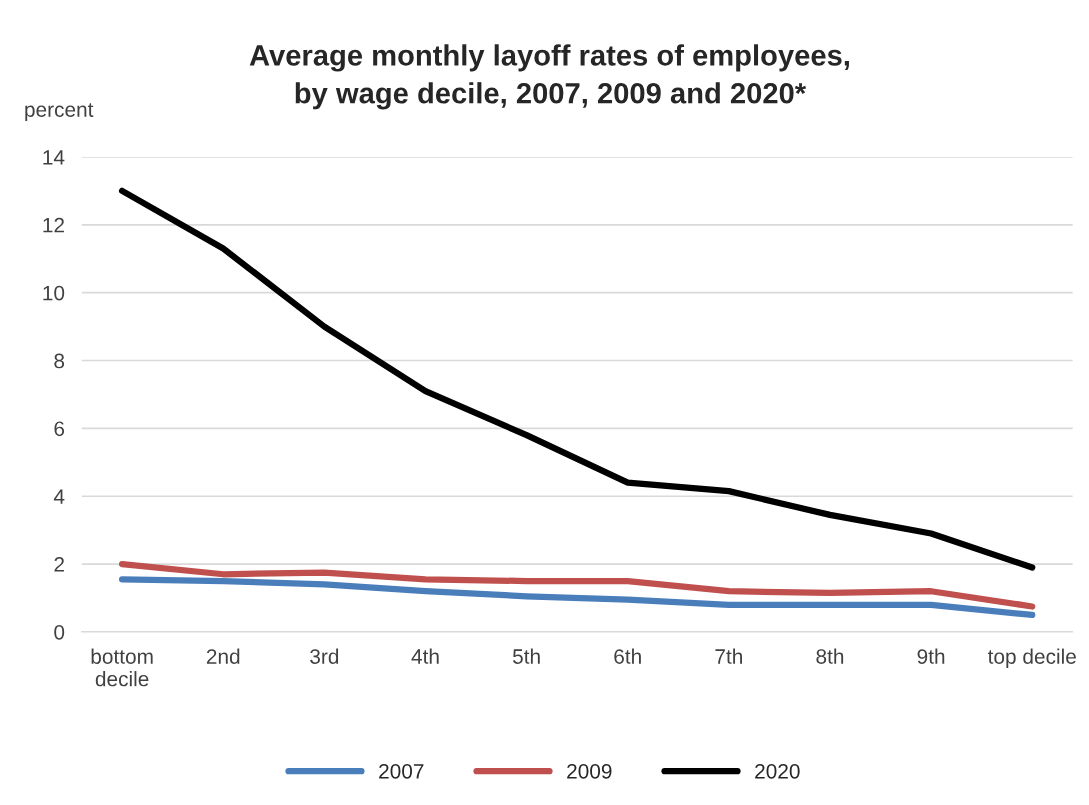 This screenshot has height=805, width=1089. Describe the element at coordinates (59, 496) in the screenshot. I see `y-tick-label: 4` at that location.